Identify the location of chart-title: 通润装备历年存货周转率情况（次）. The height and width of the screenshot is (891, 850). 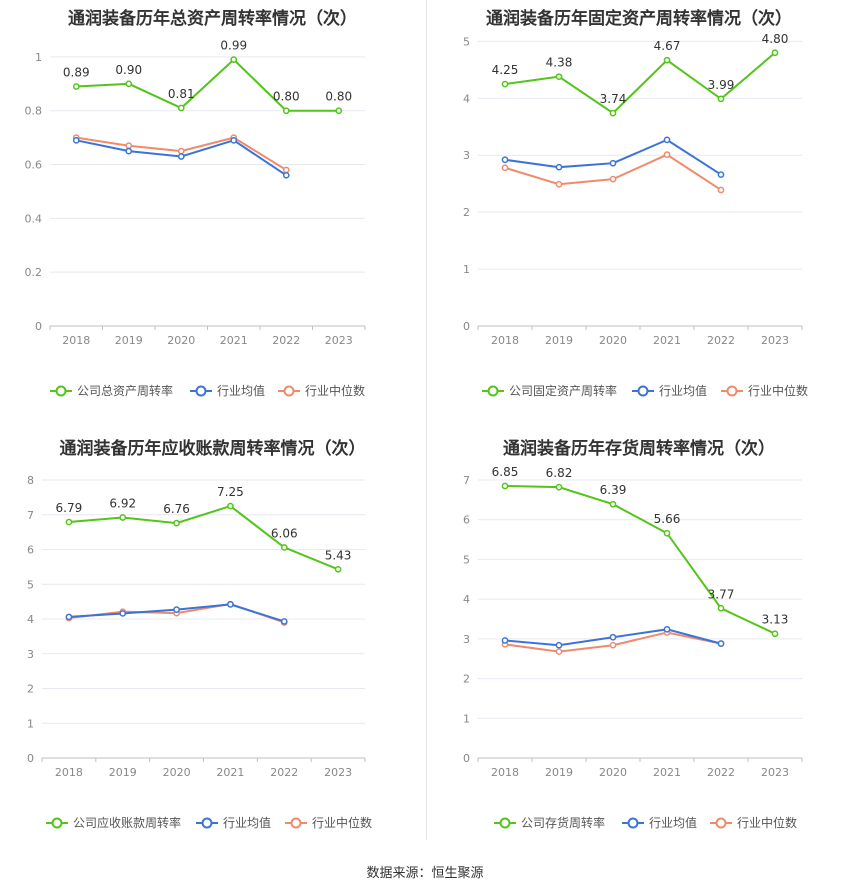
(639, 449).